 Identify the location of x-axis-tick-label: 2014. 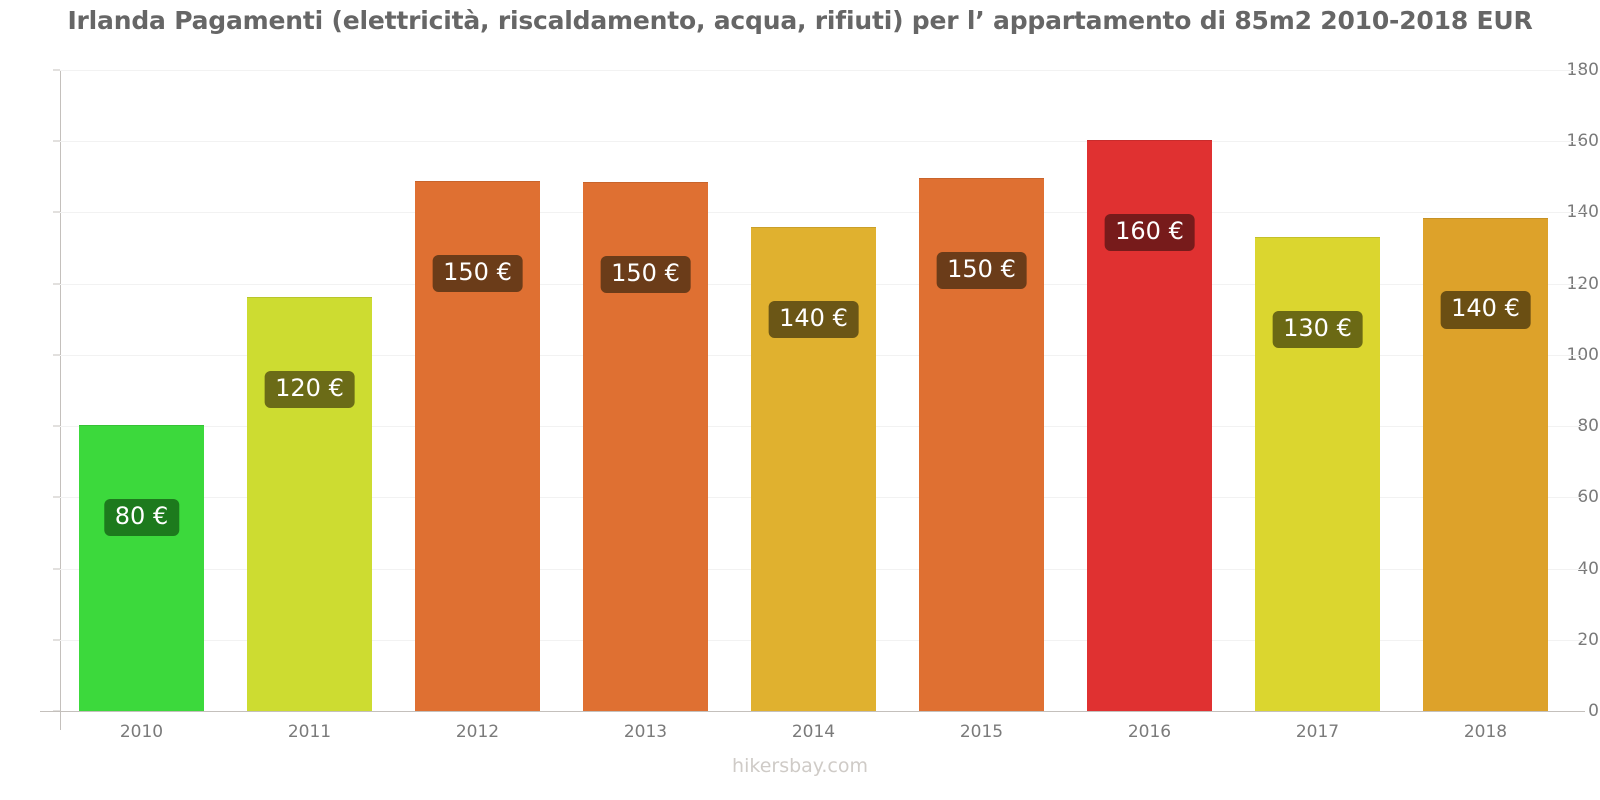
(813, 732).